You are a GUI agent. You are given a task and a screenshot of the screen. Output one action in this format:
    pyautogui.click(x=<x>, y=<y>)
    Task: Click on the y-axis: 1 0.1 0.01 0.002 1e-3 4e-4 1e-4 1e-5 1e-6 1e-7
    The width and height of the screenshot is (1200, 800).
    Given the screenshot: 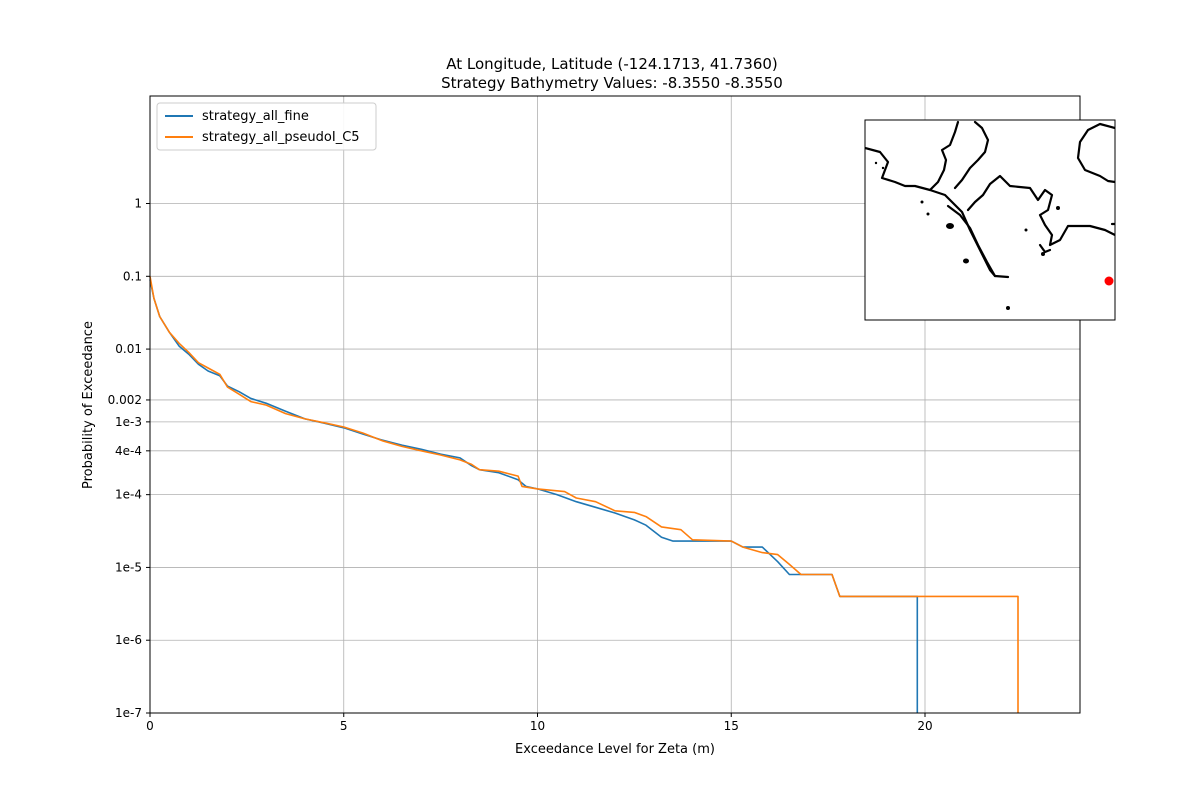 What is the action you would take?
    pyautogui.click(x=129, y=458)
    